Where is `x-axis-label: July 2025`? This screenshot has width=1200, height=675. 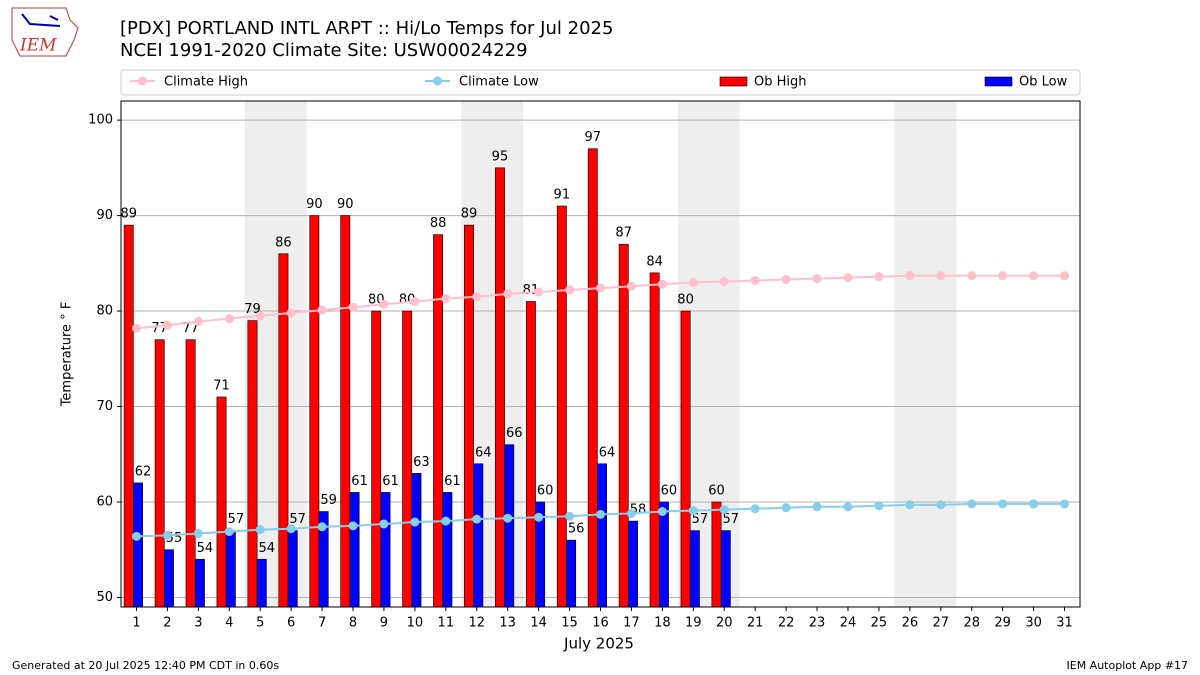
x-axis-label: July 2025 is located at coordinates (598, 644).